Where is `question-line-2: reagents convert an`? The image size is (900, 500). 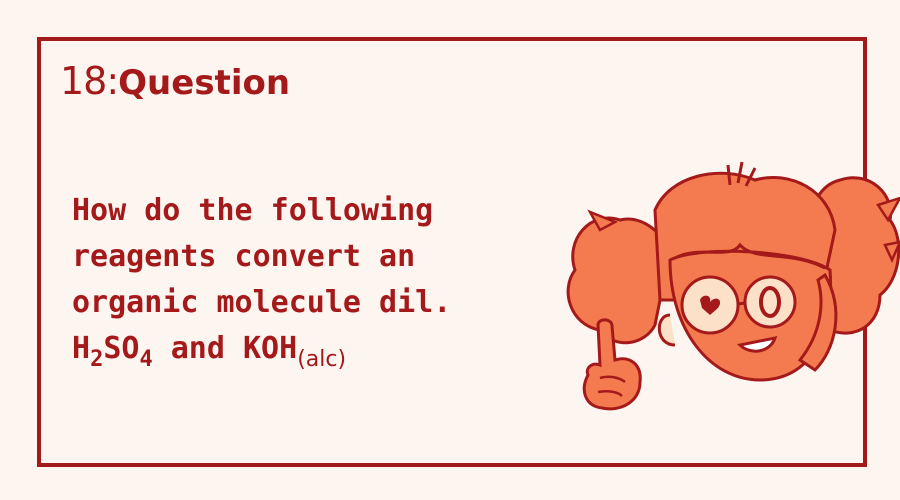 question-line-2: reagents convert an is located at coordinates (244, 256).